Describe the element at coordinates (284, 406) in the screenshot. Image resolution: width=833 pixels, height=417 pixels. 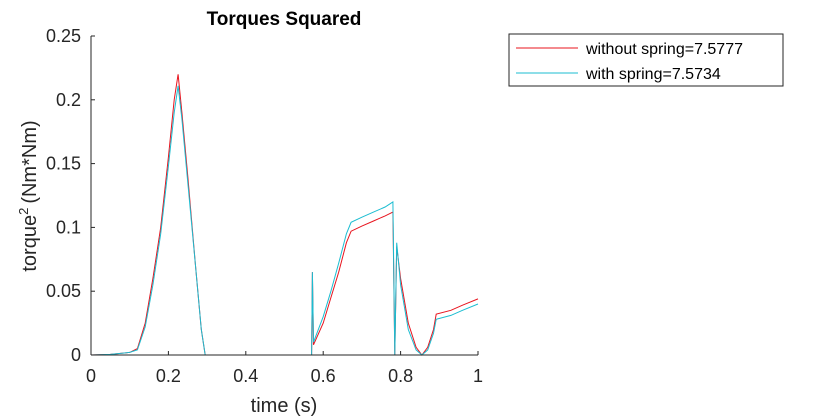
I see `x-axis-label: time (s)` at that location.